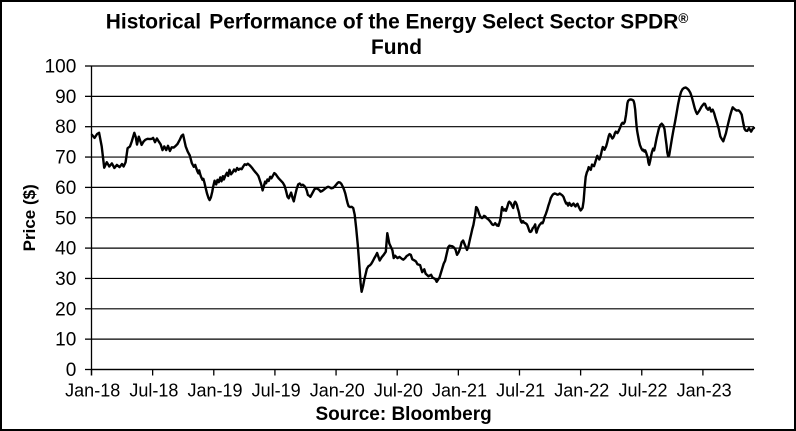  I want to click on svg-text: 10, so click(65, 340).